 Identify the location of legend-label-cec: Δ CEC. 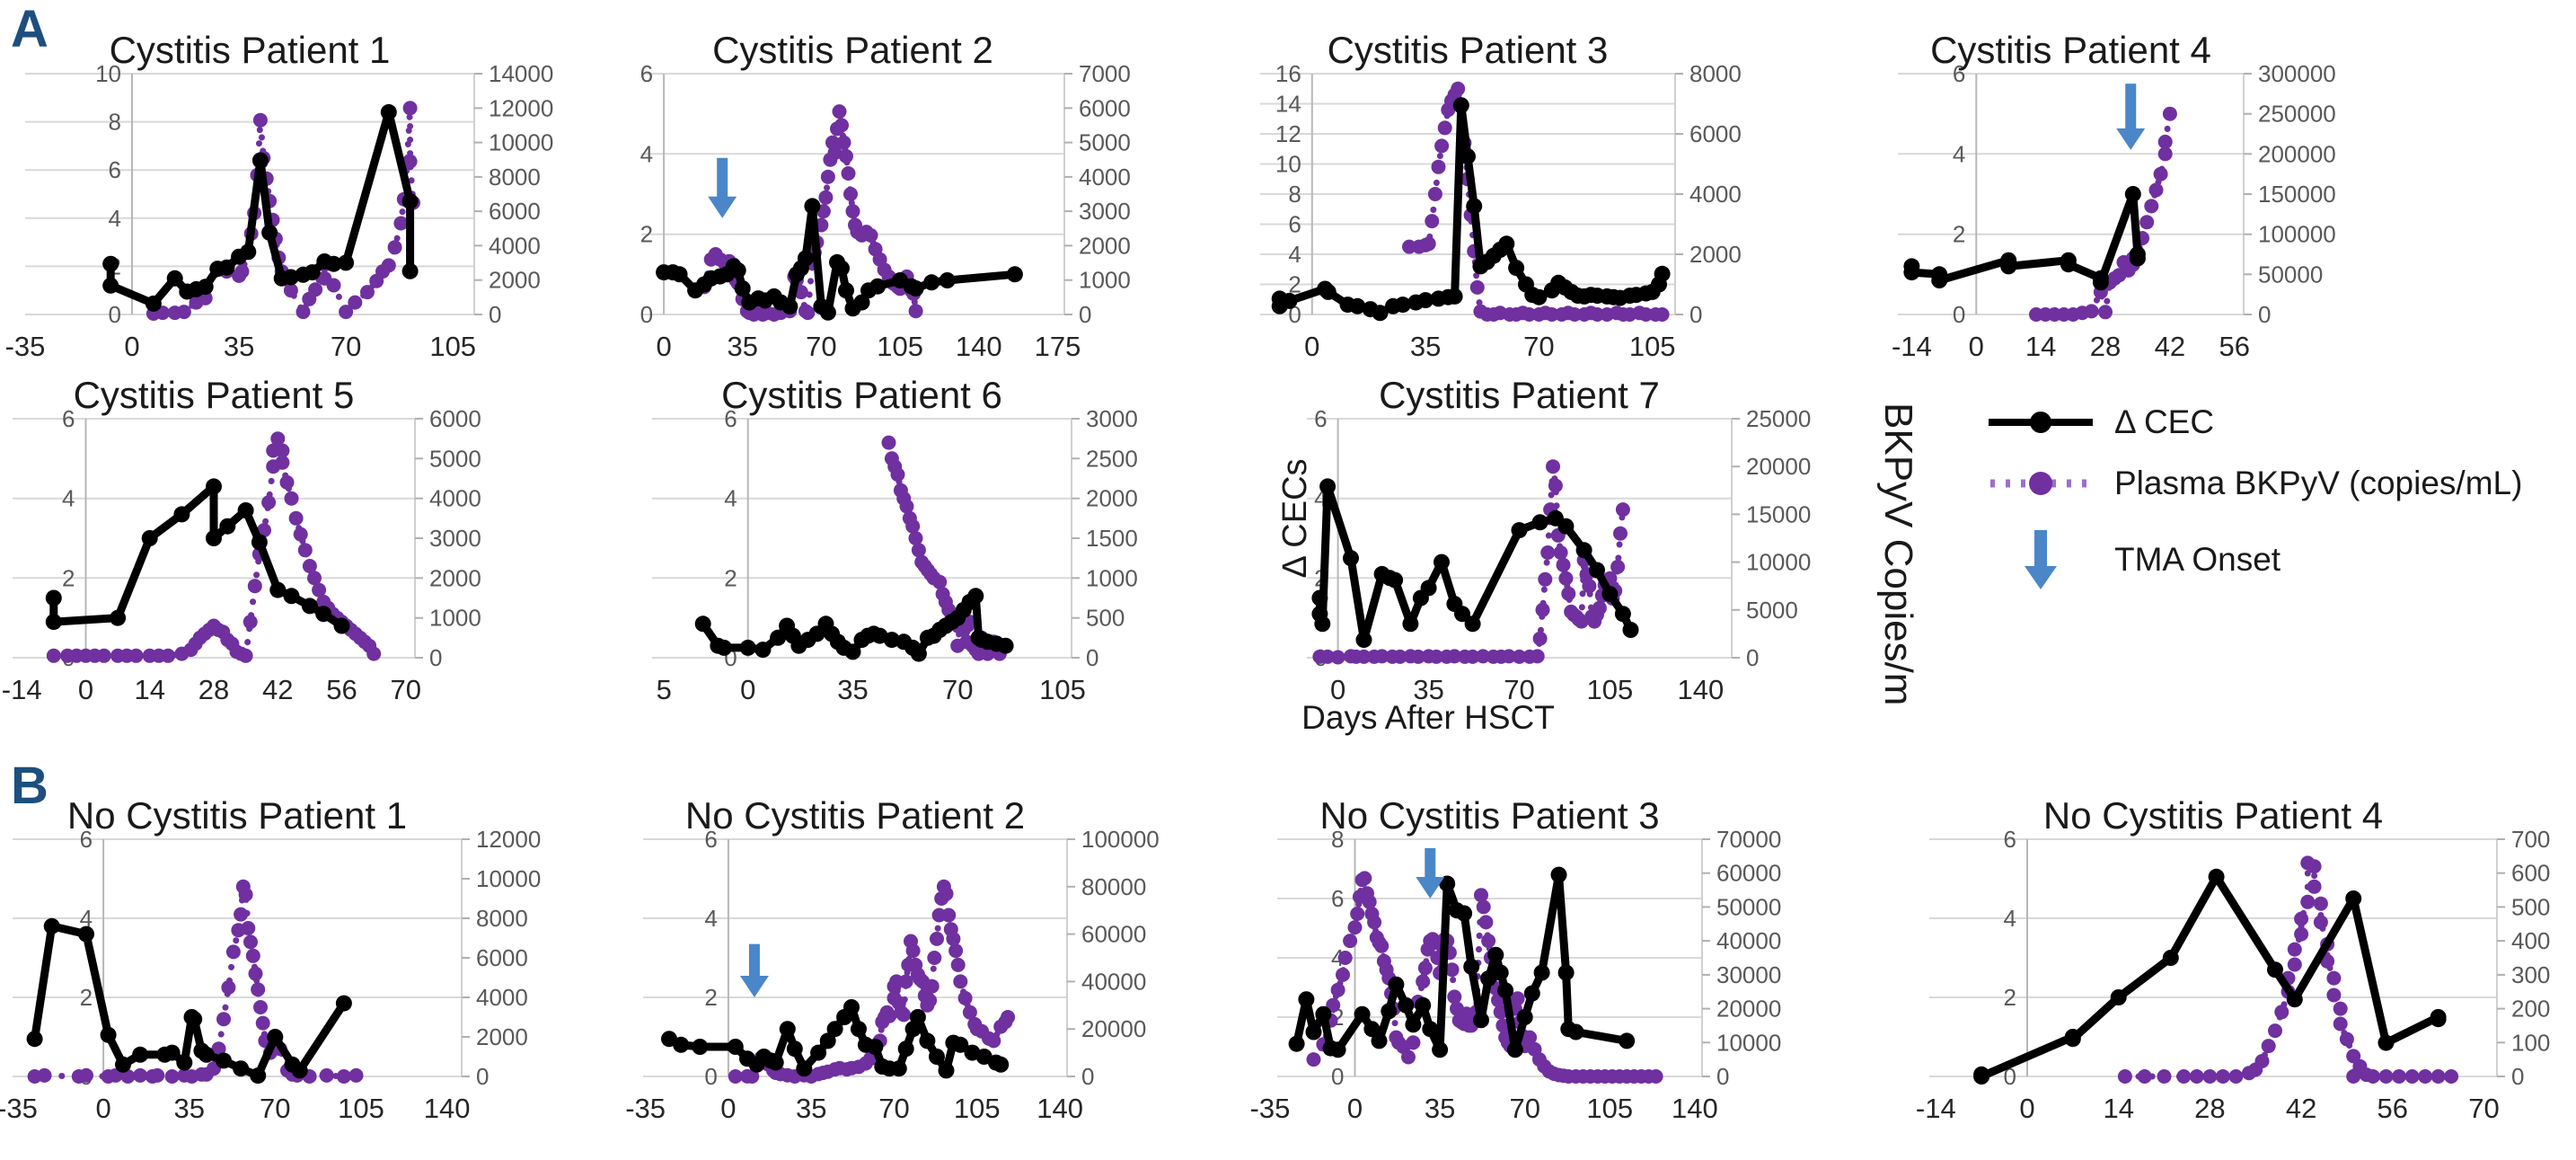
(2164, 421).